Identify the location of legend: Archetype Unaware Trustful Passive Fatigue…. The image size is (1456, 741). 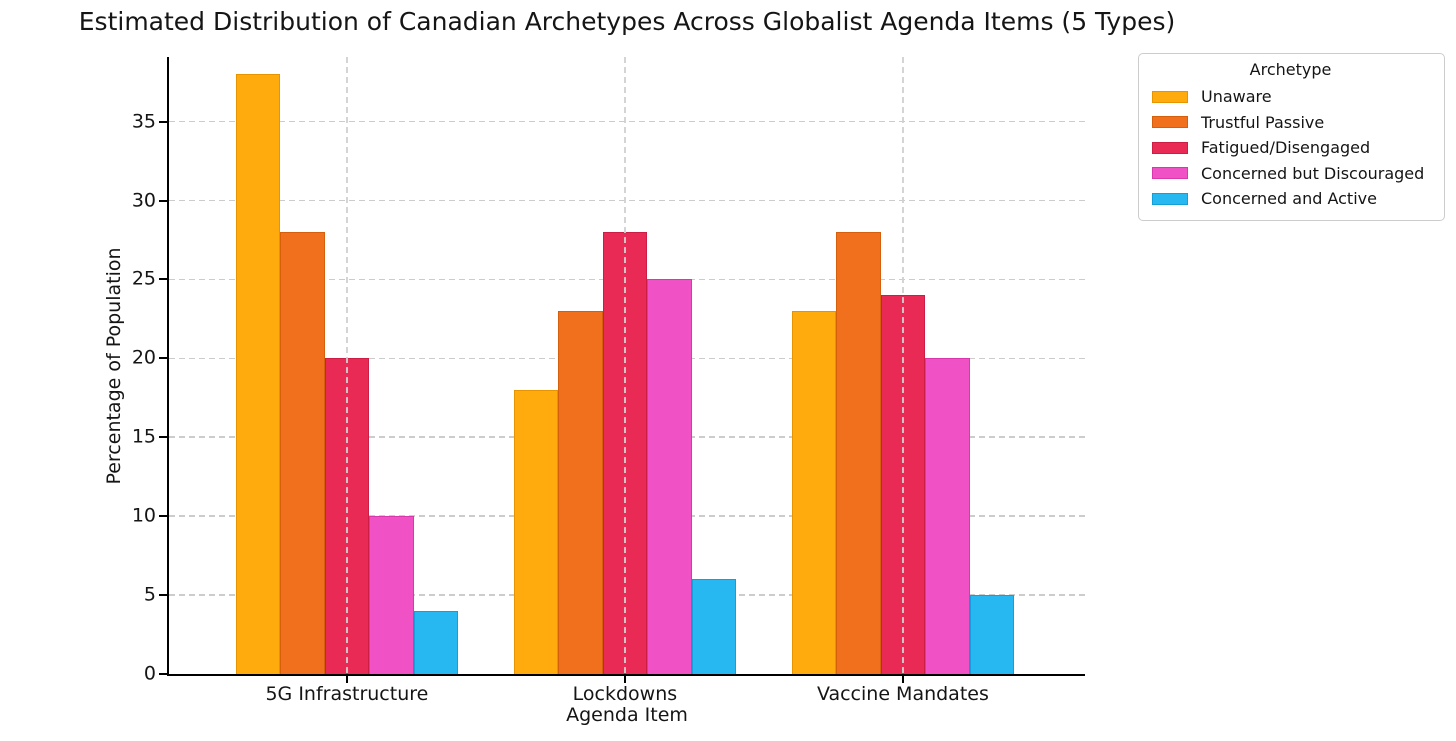
(1291, 137).